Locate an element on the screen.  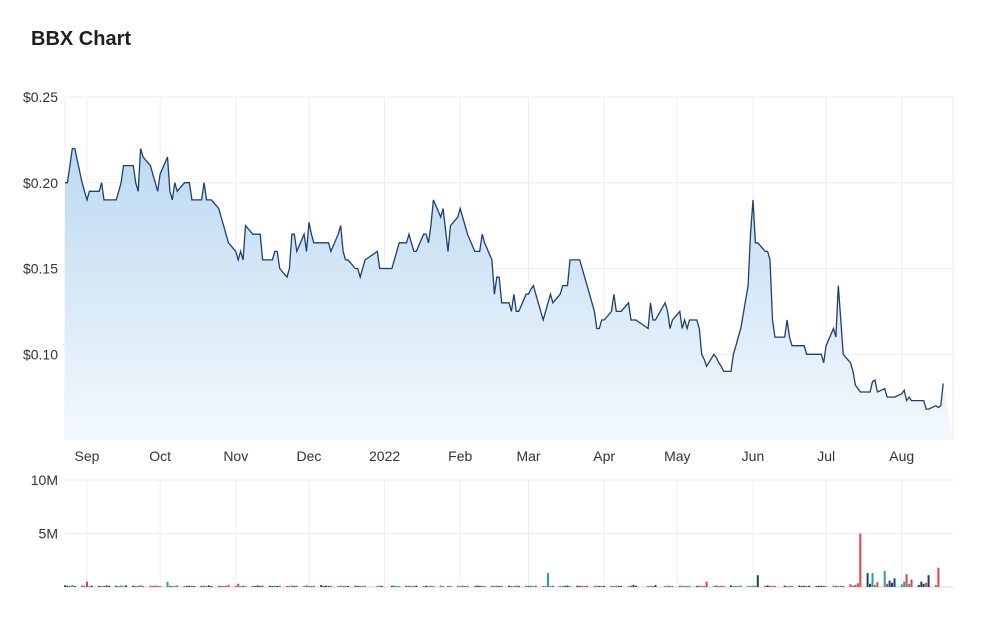
volume-bars is located at coordinates (502, 560).